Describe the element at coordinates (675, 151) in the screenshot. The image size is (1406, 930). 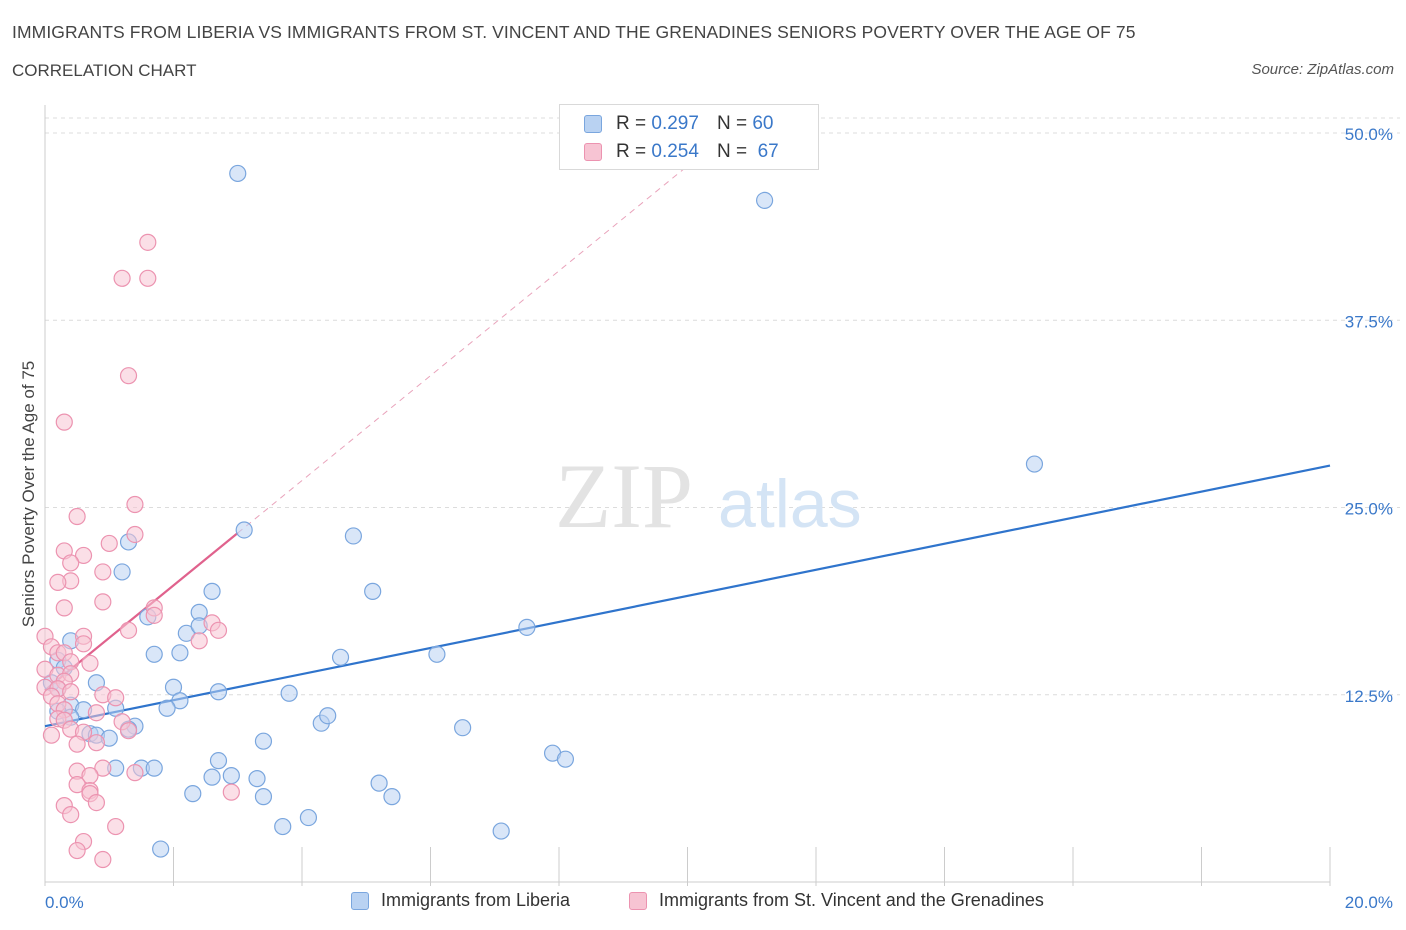
I see `legend-r-value: 0.254` at that location.